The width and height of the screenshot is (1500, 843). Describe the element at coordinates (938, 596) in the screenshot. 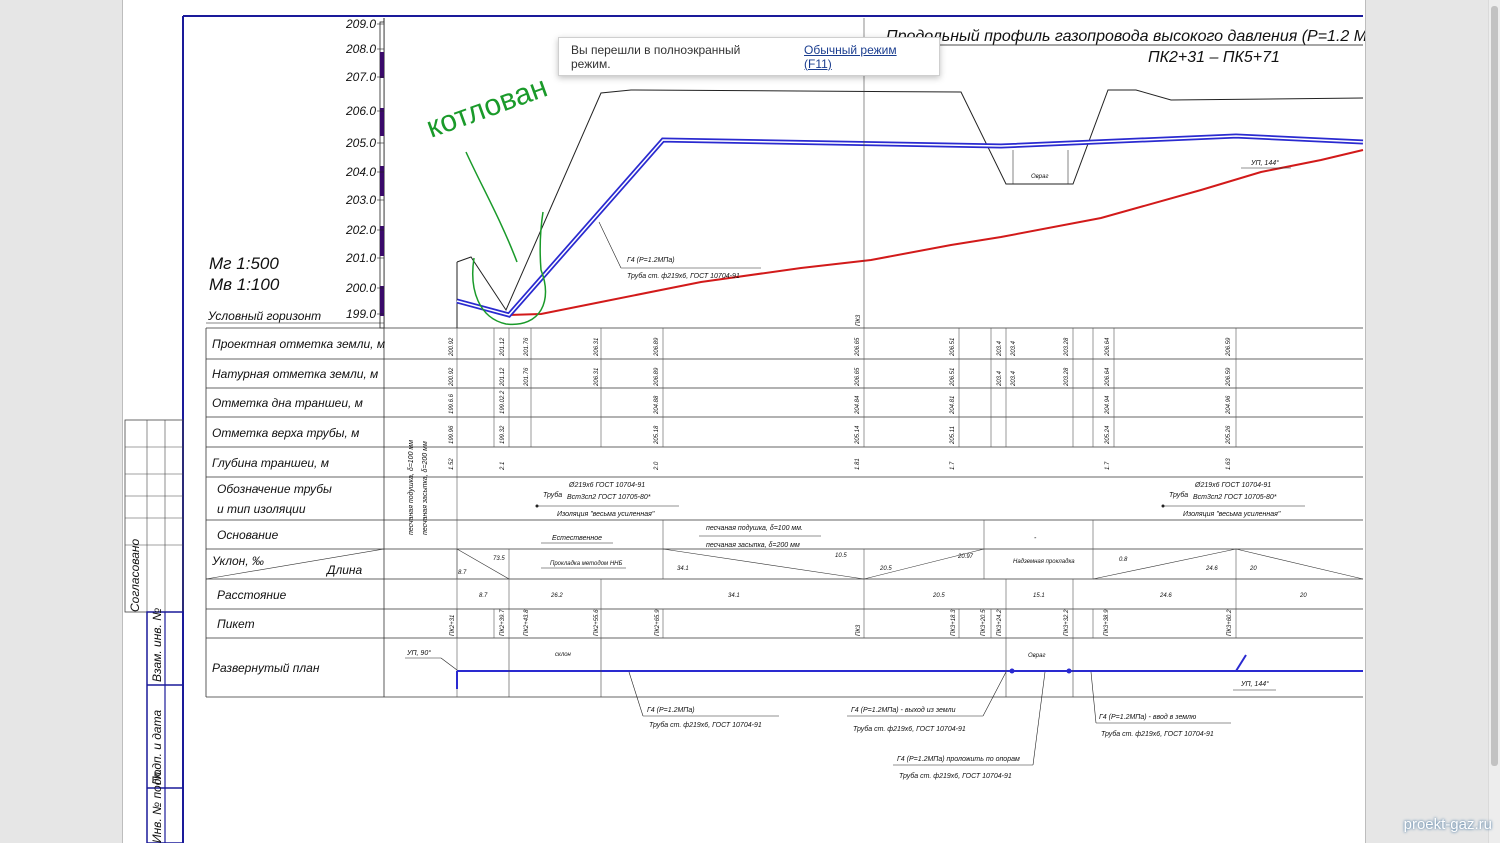

I see `distance-value: 20.5` at that location.